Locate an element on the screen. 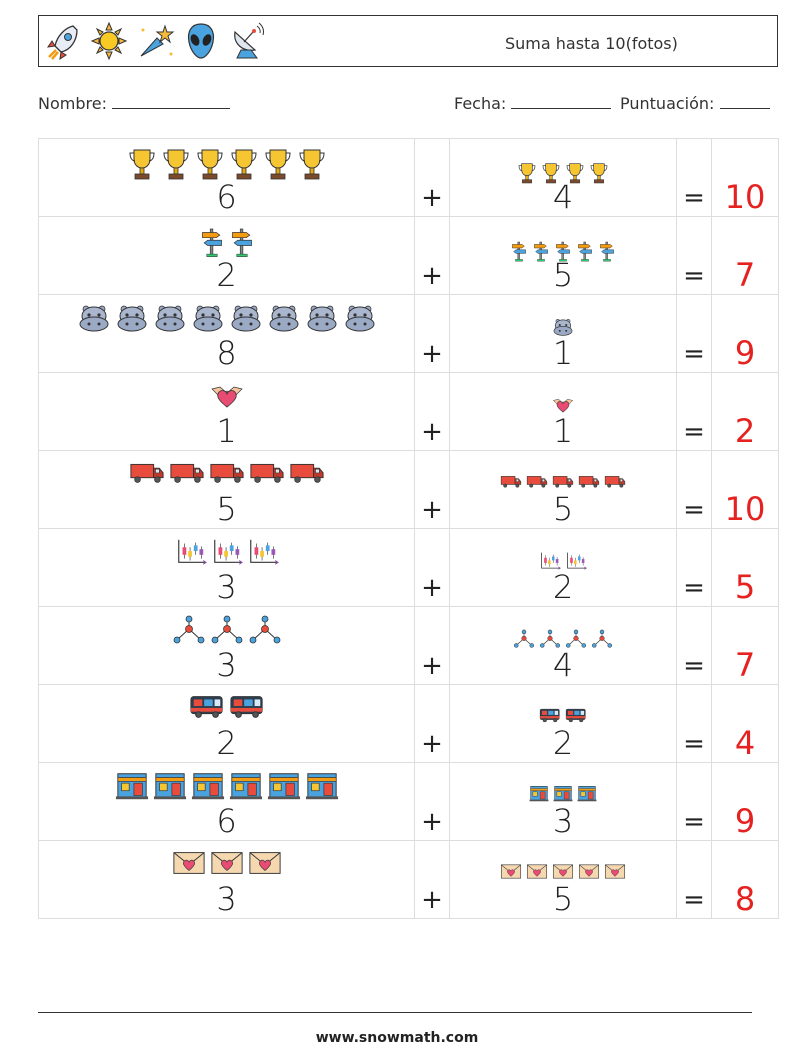 Image resolution: width=794 pixels, height=1053 pixels. problem-row: 6 +4 = 10 is located at coordinates (408, 177).